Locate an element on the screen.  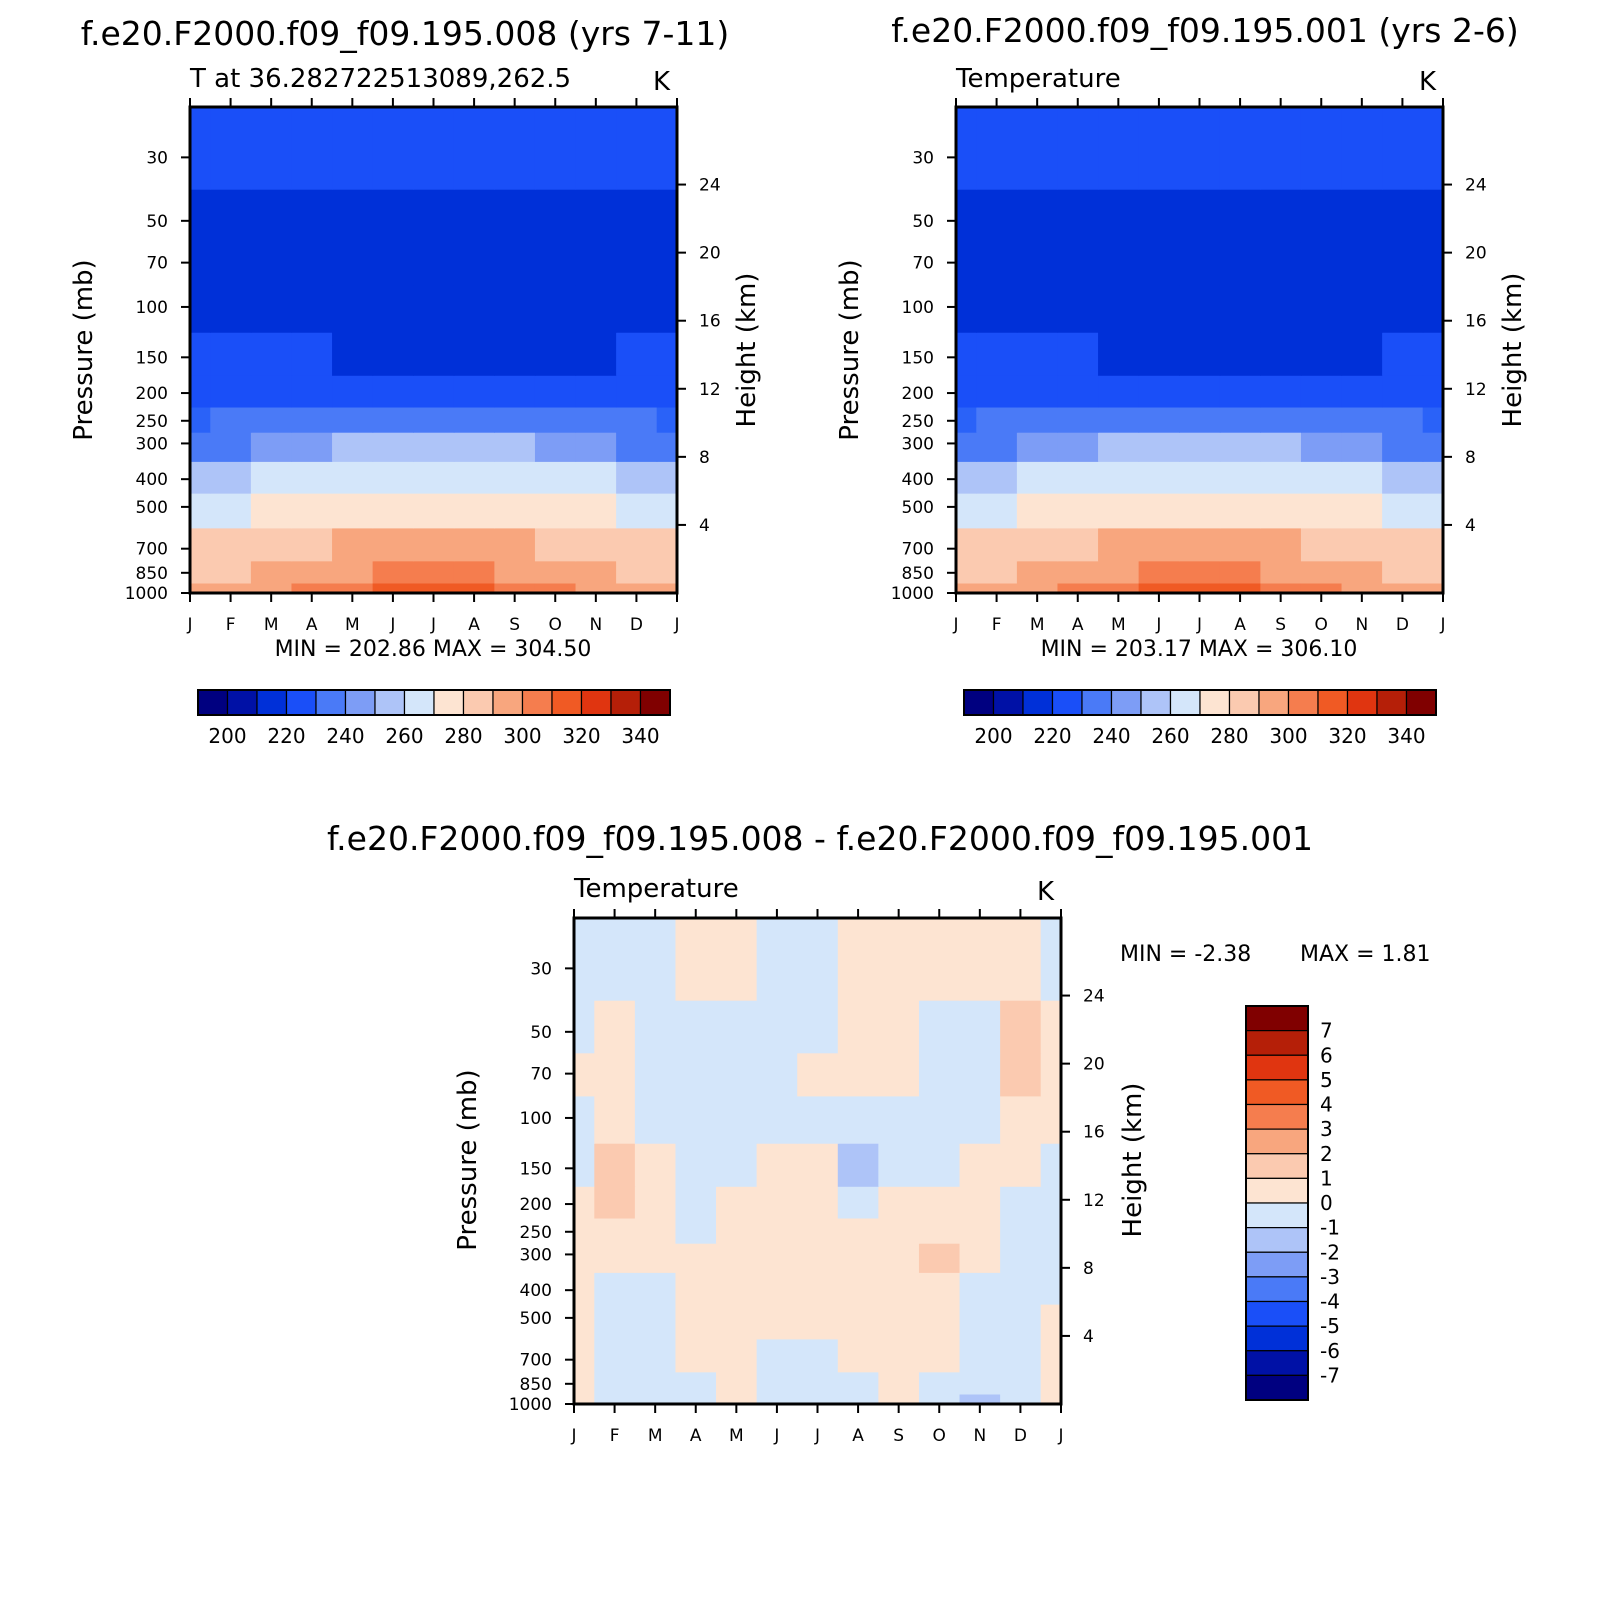
colorbar-frame is located at coordinates (434, 702).